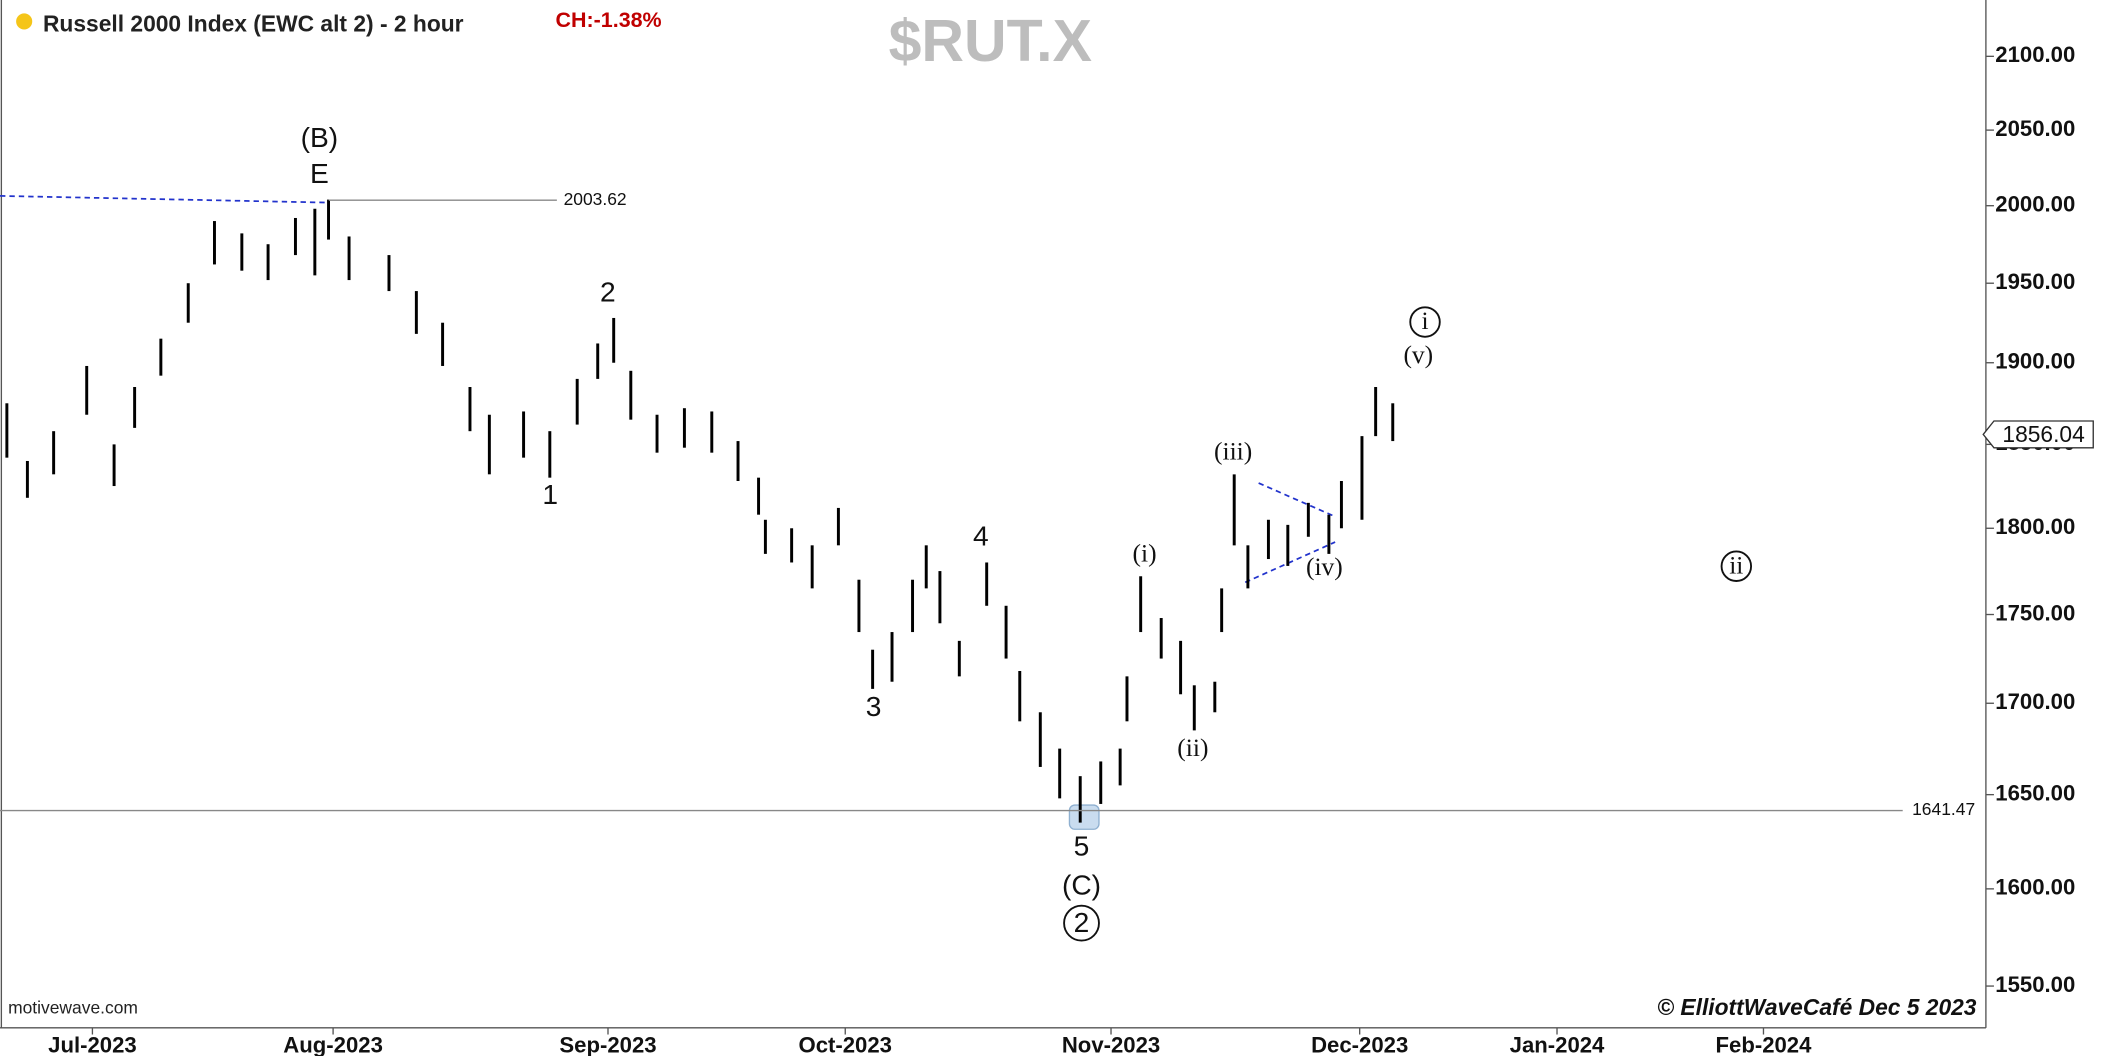 Image resolution: width=2104 pixels, height=1056 pixels. Describe the element at coordinates (990, 41) in the screenshot. I see `symbol-watermark: $RUT.X` at that location.